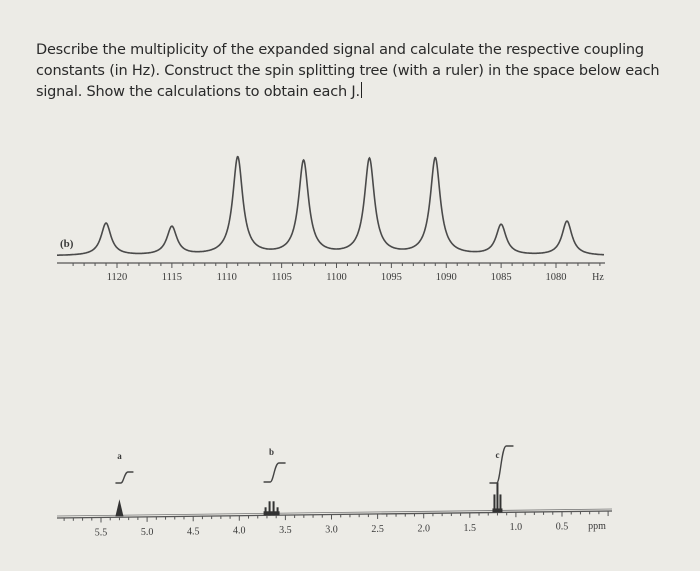 This screenshot has width=700, height=571. I want to click on peak, so click(119, 508).